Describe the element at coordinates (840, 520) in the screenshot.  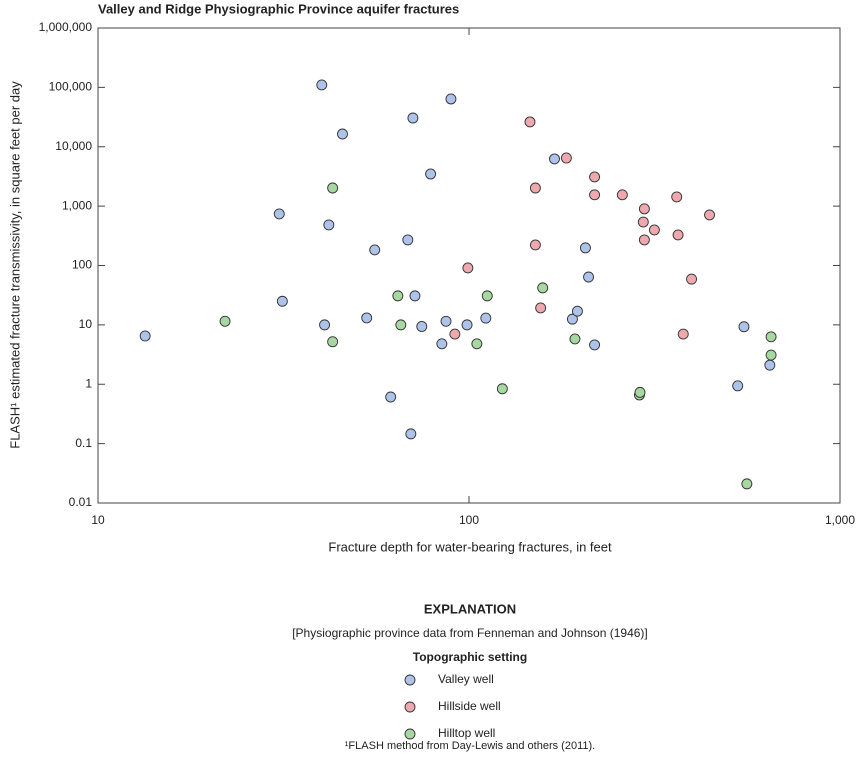
I see `x-tick-label: 1,000` at that location.